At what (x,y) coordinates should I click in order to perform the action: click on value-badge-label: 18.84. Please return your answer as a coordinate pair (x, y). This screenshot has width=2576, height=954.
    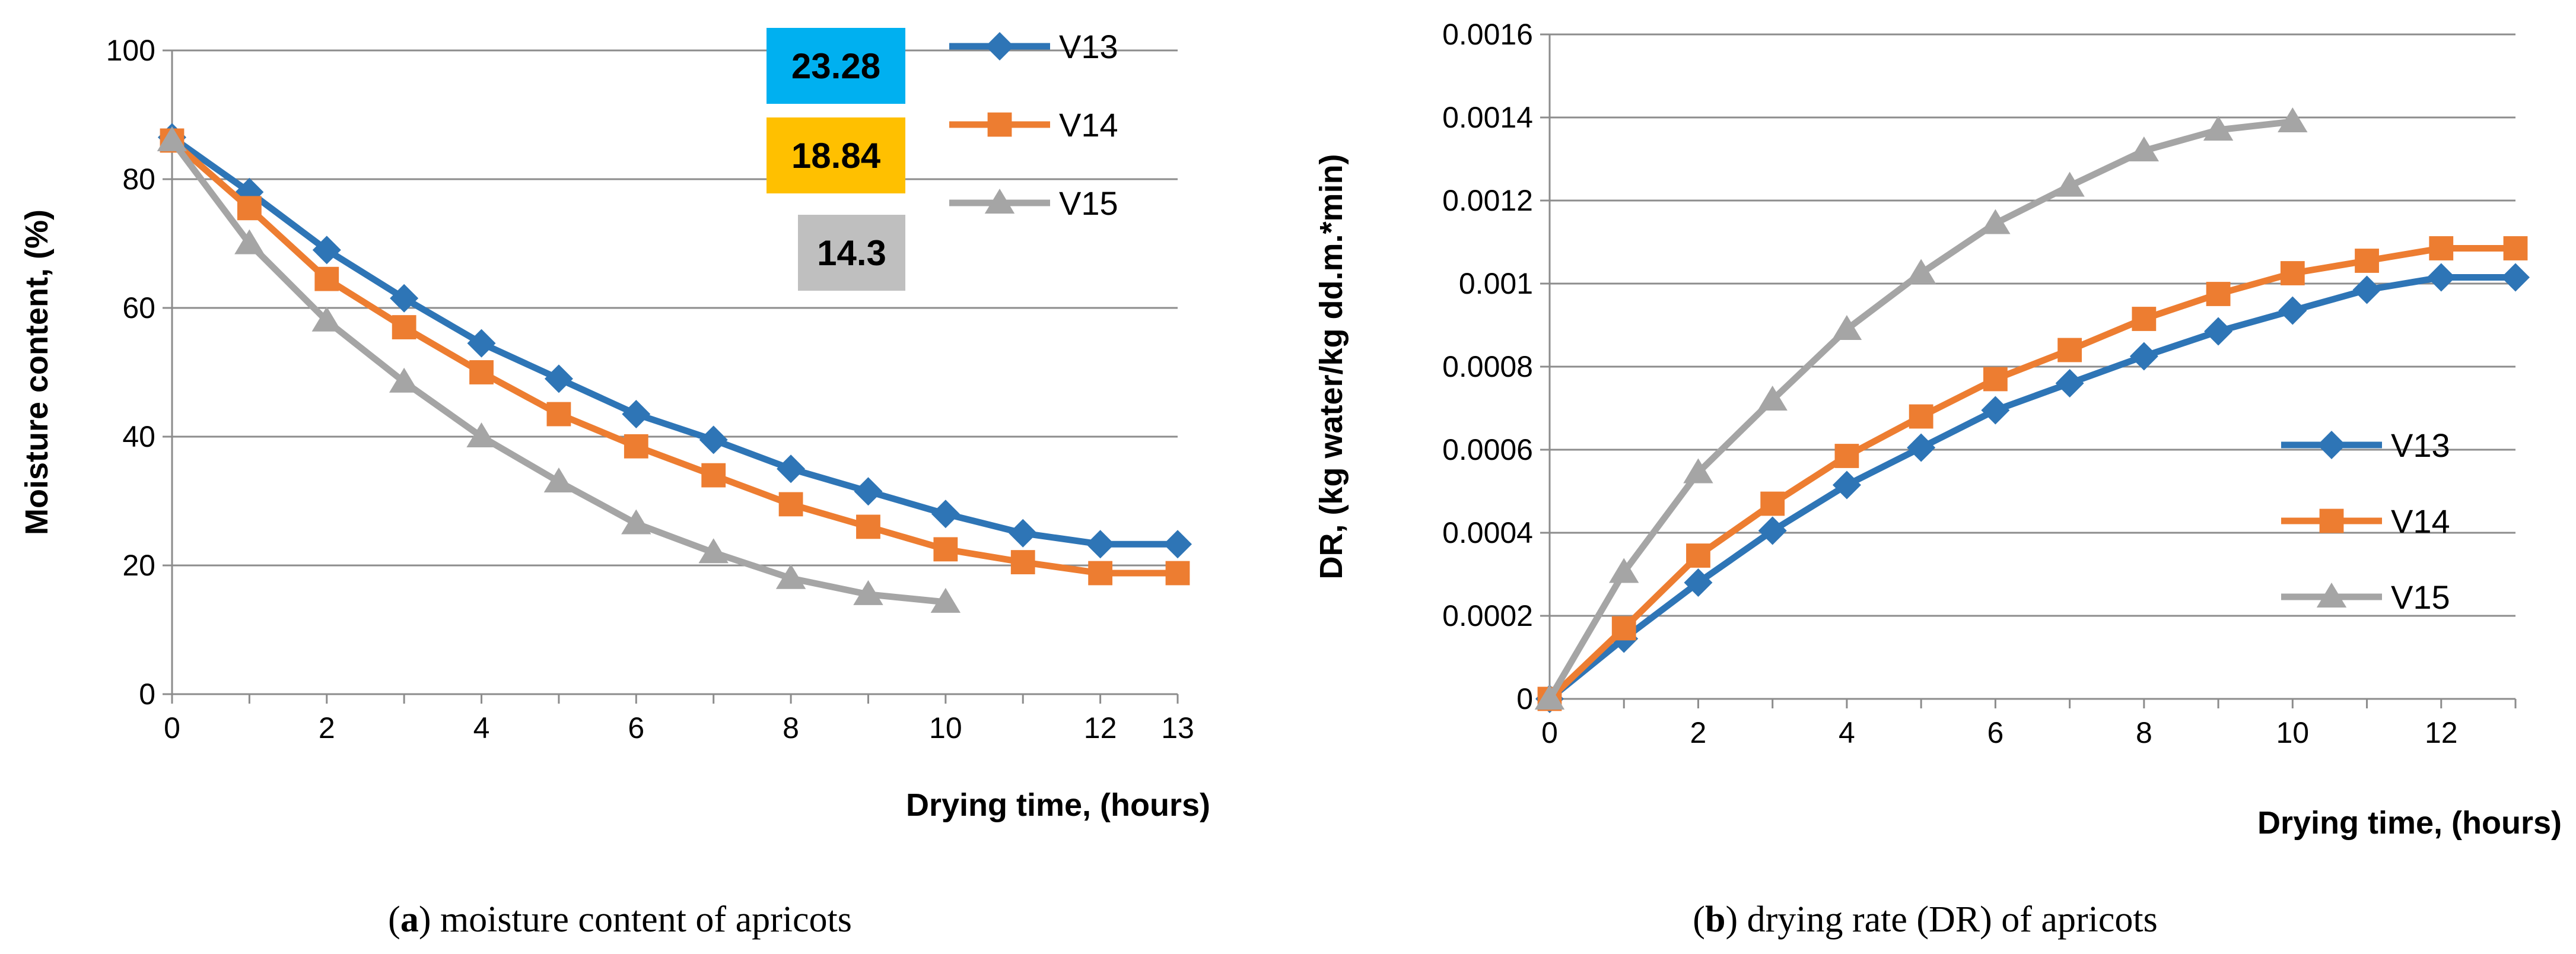
    Looking at the image, I should click on (836, 156).